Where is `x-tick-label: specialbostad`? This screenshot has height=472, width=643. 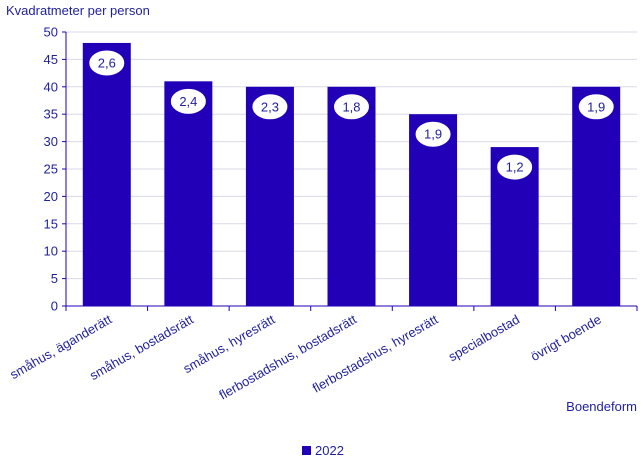
x-tick-label: specialbostad is located at coordinates (484, 338).